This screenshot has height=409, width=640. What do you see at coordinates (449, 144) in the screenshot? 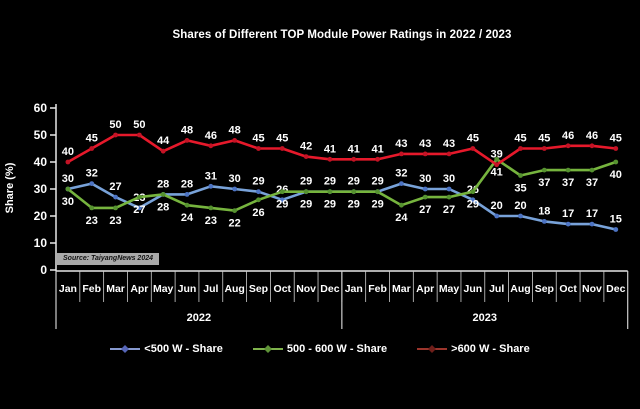
I see `data-label: 43` at bounding box center [449, 144].